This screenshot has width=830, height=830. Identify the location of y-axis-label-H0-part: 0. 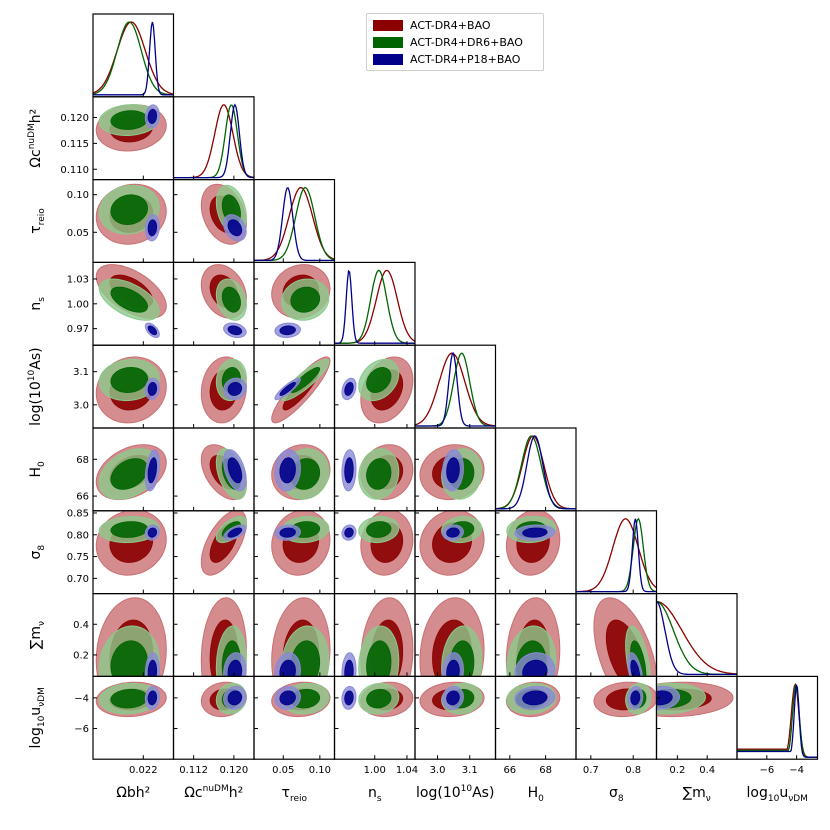
(42, 464).